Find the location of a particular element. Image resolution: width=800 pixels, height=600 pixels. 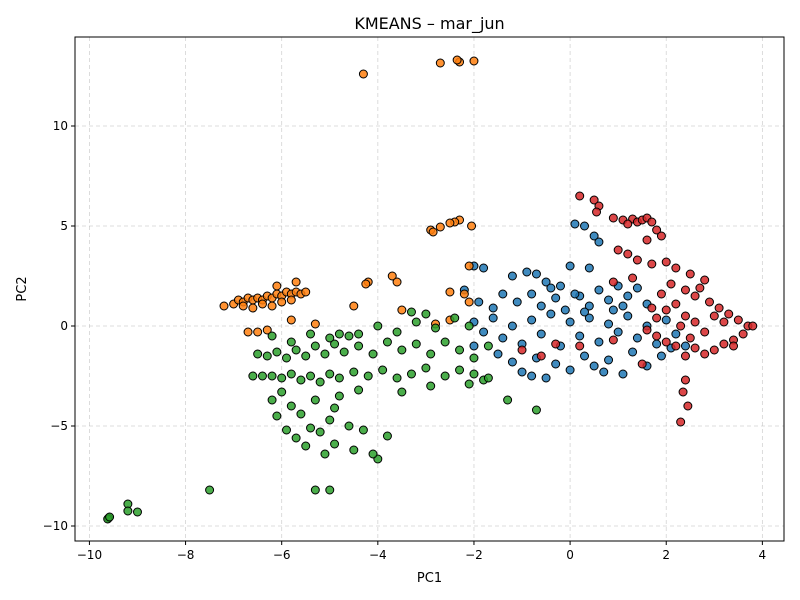

y-axis-ticks: −10 −5 0 5 10 is located at coordinates (59, 326).